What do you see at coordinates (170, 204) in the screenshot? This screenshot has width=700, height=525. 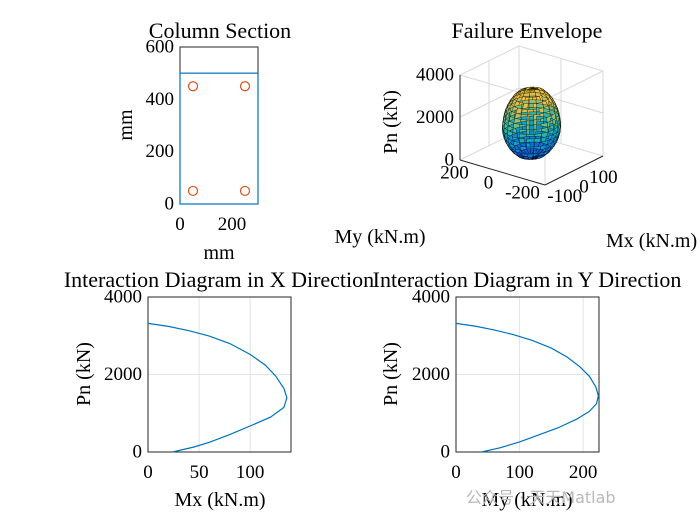 I see `column-section-ytick-0: 0` at bounding box center [170, 204].